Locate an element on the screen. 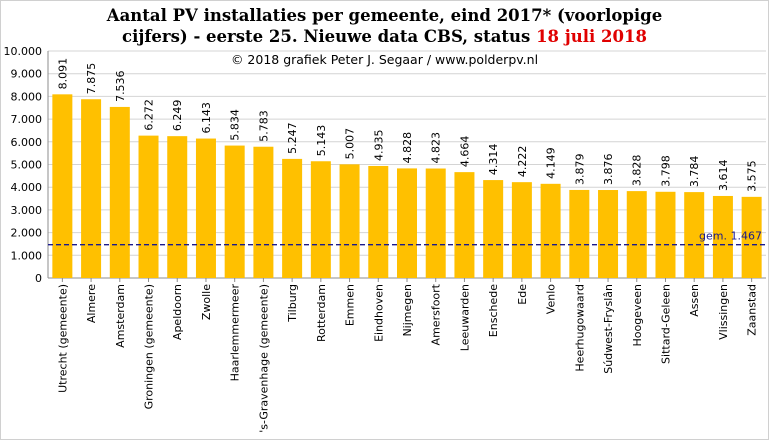  category-label: Enschede is located at coordinates (493, 310).